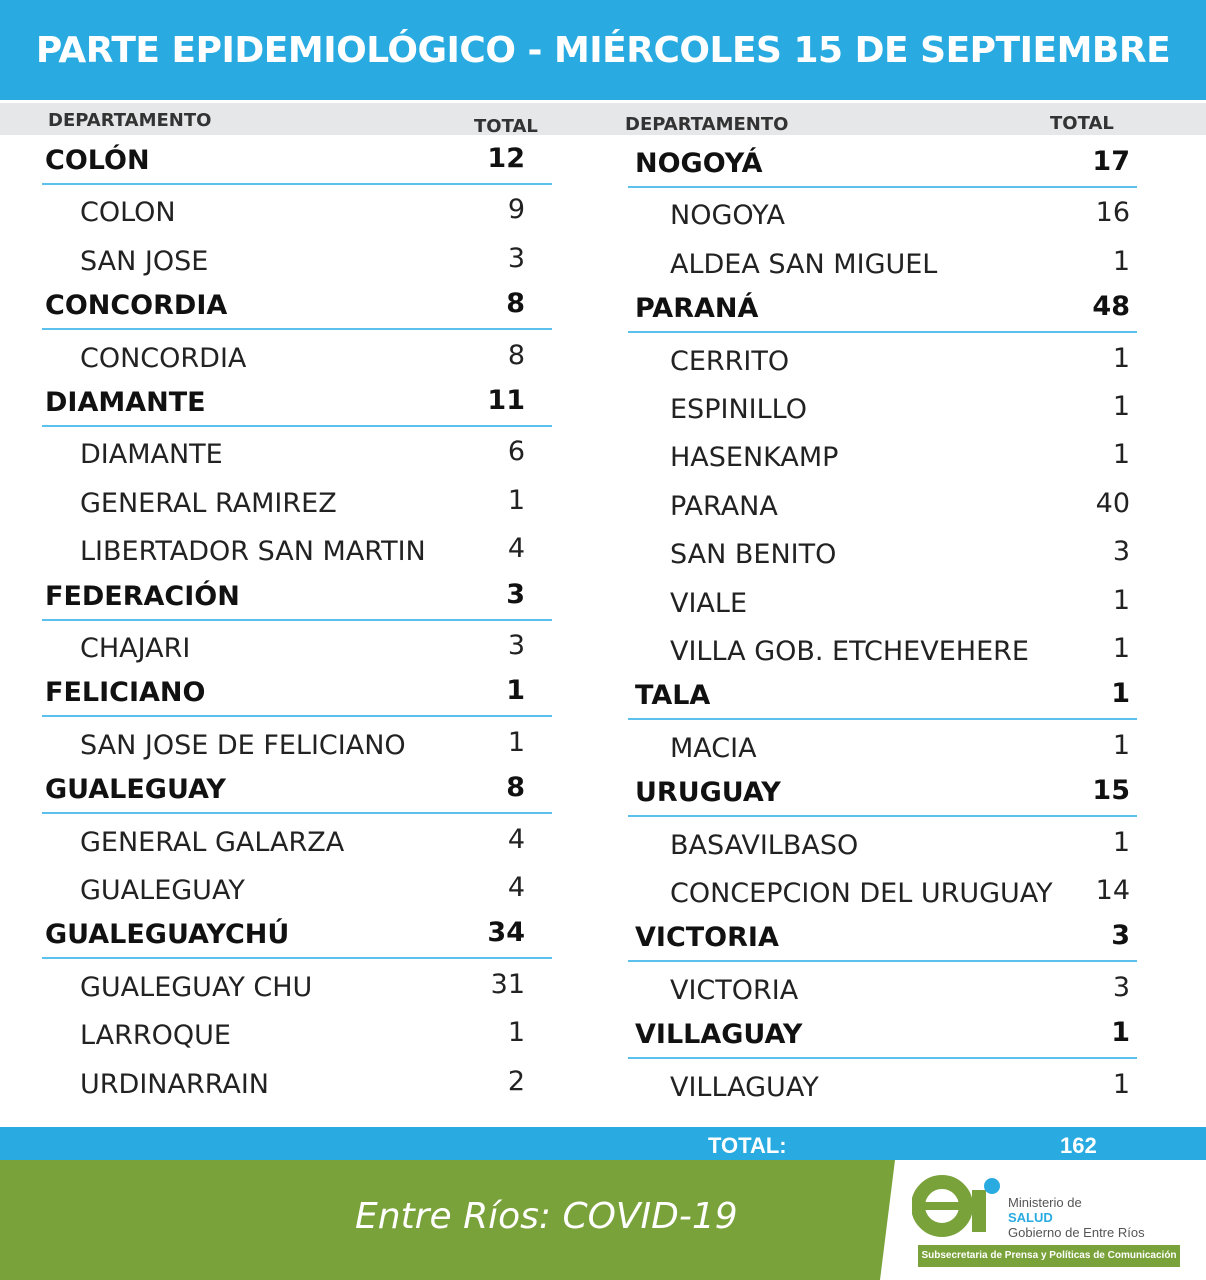 The width and height of the screenshot is (1206, 1280). Describe the element at coordinates (136, 306) in the screenshot. I see `department-name: CONCORDIA` at that location.